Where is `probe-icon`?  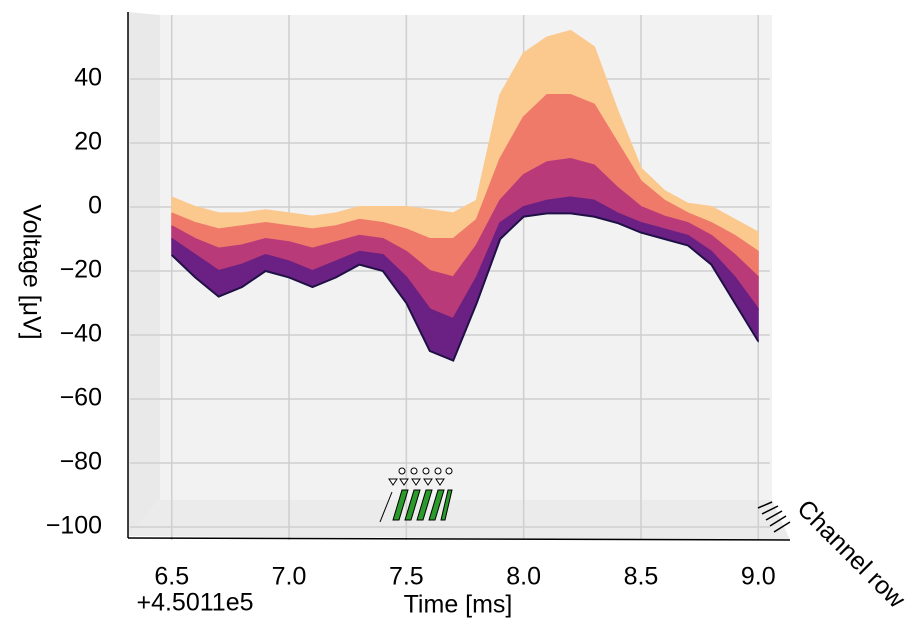 probe-icon is located at coordinates (416, 495).